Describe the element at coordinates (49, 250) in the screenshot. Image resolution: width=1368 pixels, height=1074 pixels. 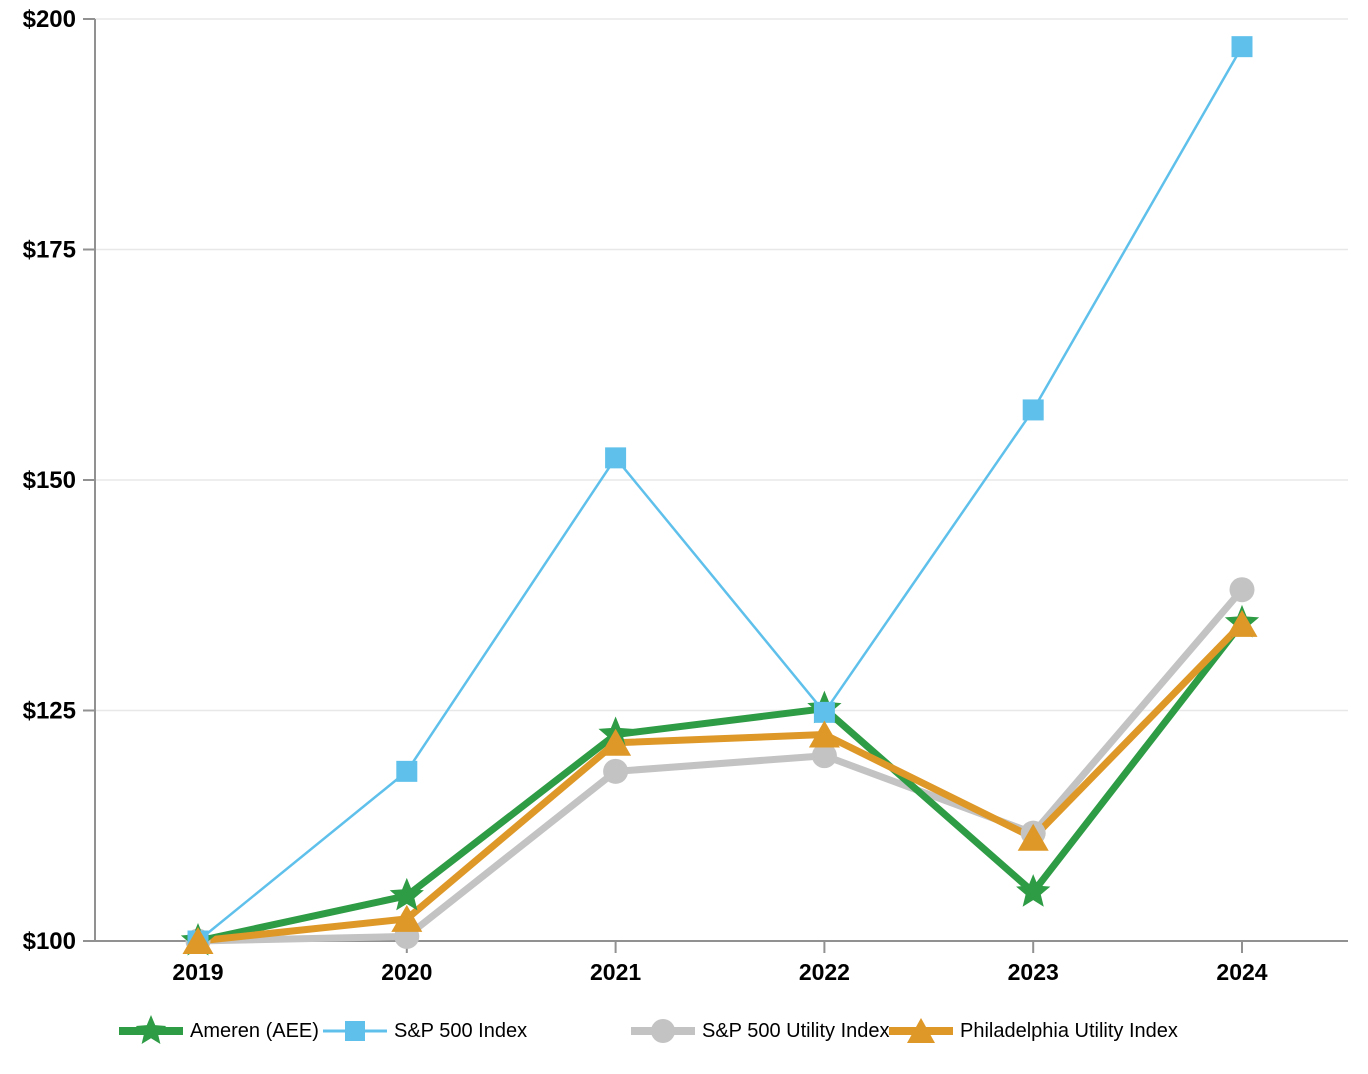
I see `y-axis-label-175: $175` at that location.